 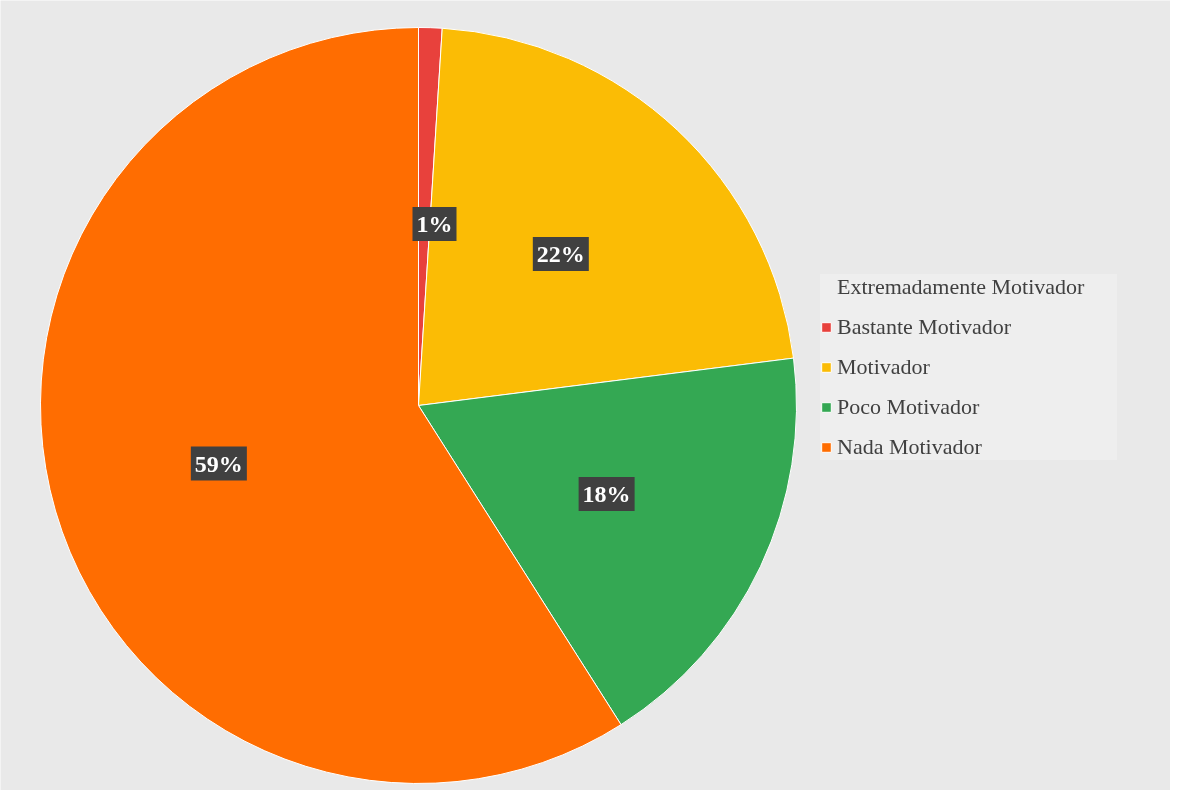 I want to click on legend-label: Bastante Motivador, so click(x=925, y=327).